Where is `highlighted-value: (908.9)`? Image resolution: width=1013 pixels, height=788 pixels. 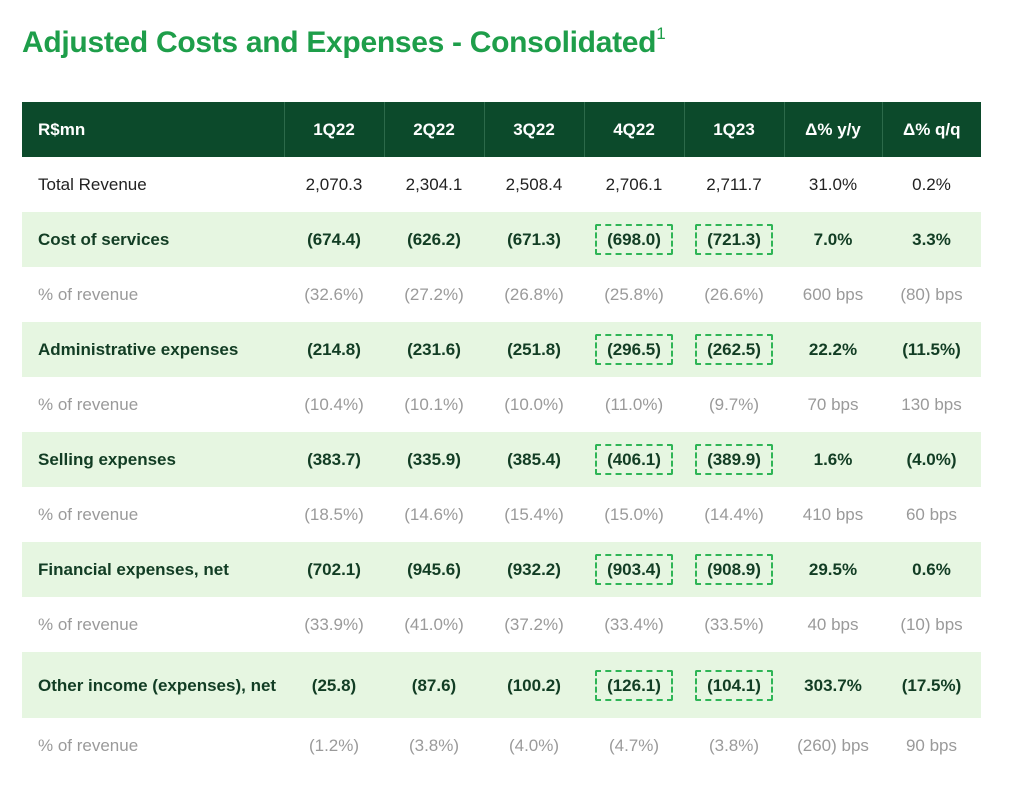 highlighted-value: (908.9) is located at coordinates (734, 569).